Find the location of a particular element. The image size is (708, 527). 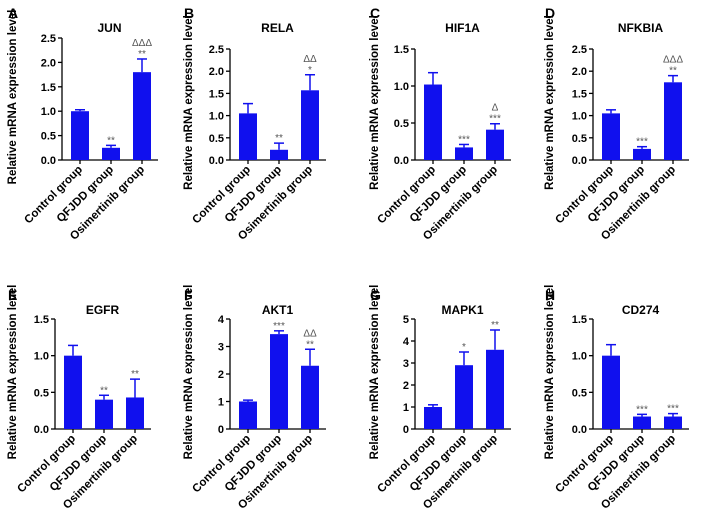

chart-title: EGFR is located at coordinates (103, 310).